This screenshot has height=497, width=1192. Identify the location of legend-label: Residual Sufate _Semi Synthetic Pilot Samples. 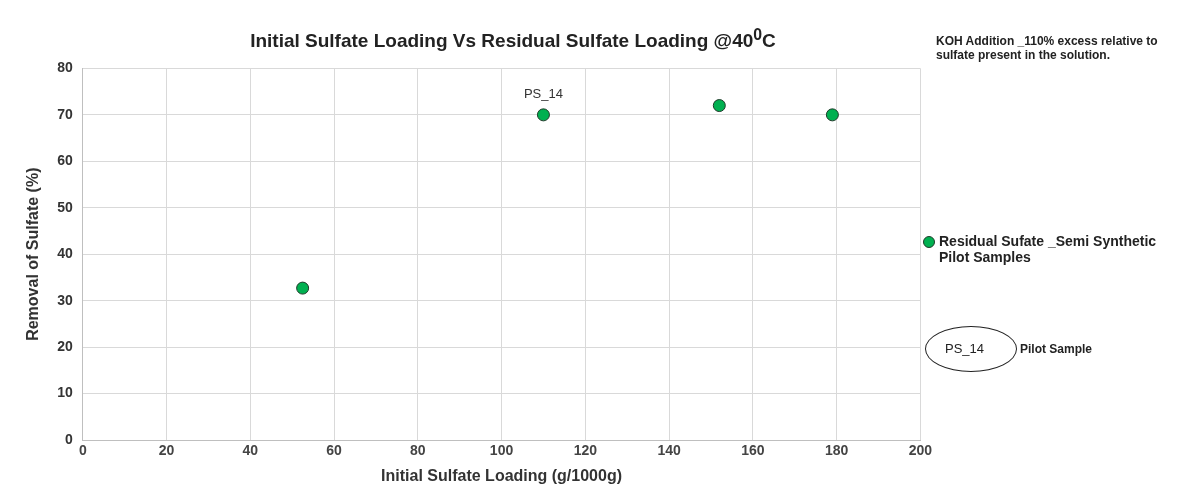
(1048, 249).